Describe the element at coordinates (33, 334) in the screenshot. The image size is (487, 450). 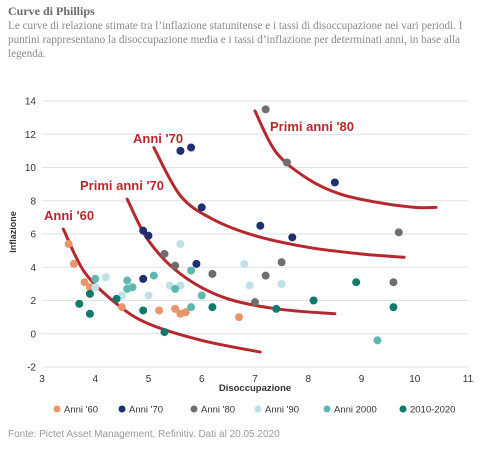
I see `y-tick-label: 0` at that location.